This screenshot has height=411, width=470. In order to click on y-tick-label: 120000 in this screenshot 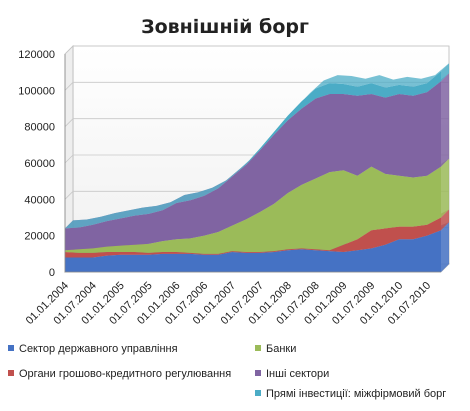, I will do `click(36, 55)`.